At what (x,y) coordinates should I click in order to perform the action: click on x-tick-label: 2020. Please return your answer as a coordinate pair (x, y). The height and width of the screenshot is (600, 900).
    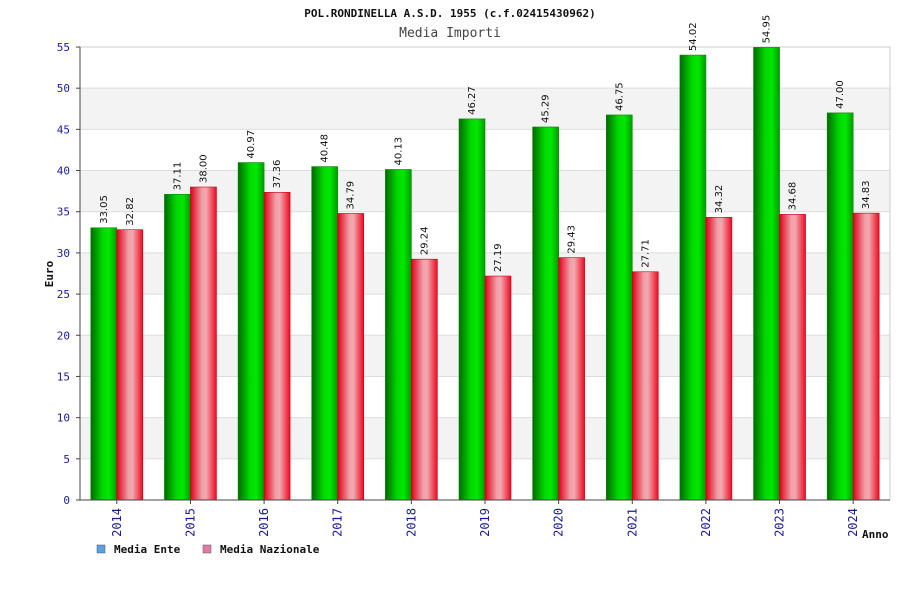
    Looking at the image, I should click on (559, 522).